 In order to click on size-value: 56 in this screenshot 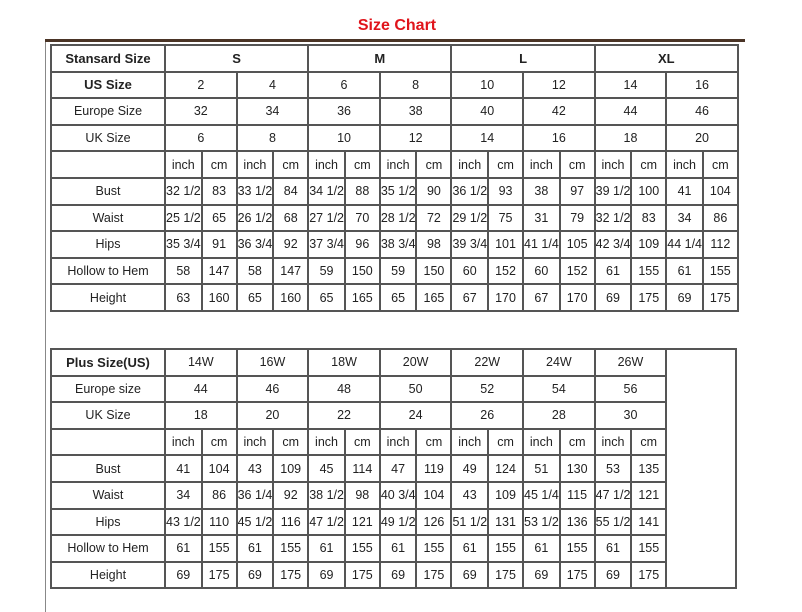, I will do `click(630, 389)`.